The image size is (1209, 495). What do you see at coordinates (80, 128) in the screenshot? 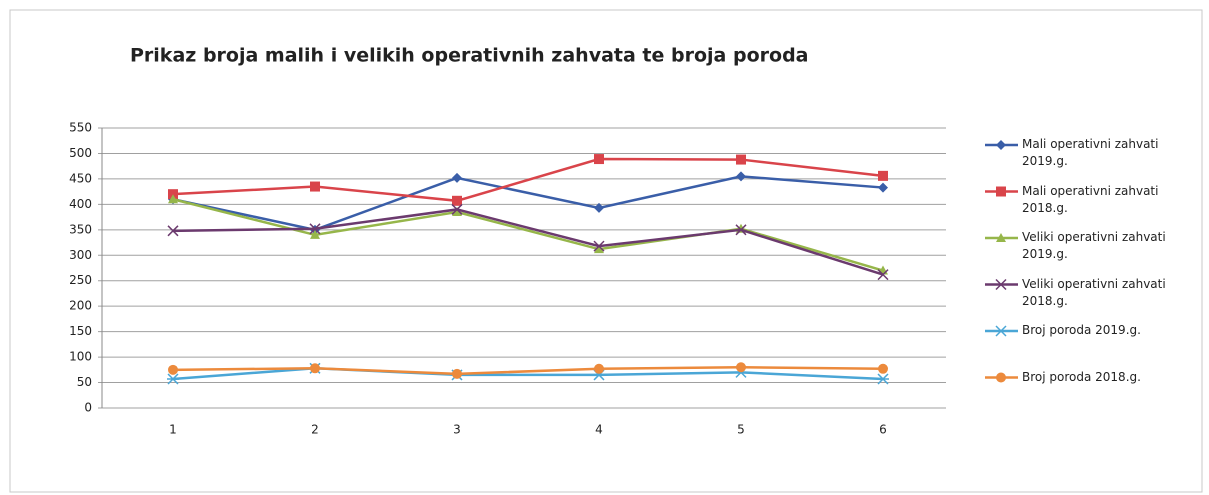
I see `y-tick-label: 550` at bounding box center [80, 128].